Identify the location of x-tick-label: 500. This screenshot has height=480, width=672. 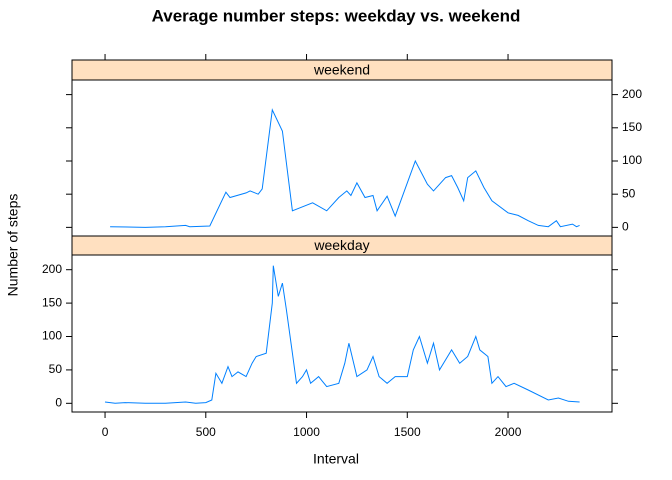
(206, 432).